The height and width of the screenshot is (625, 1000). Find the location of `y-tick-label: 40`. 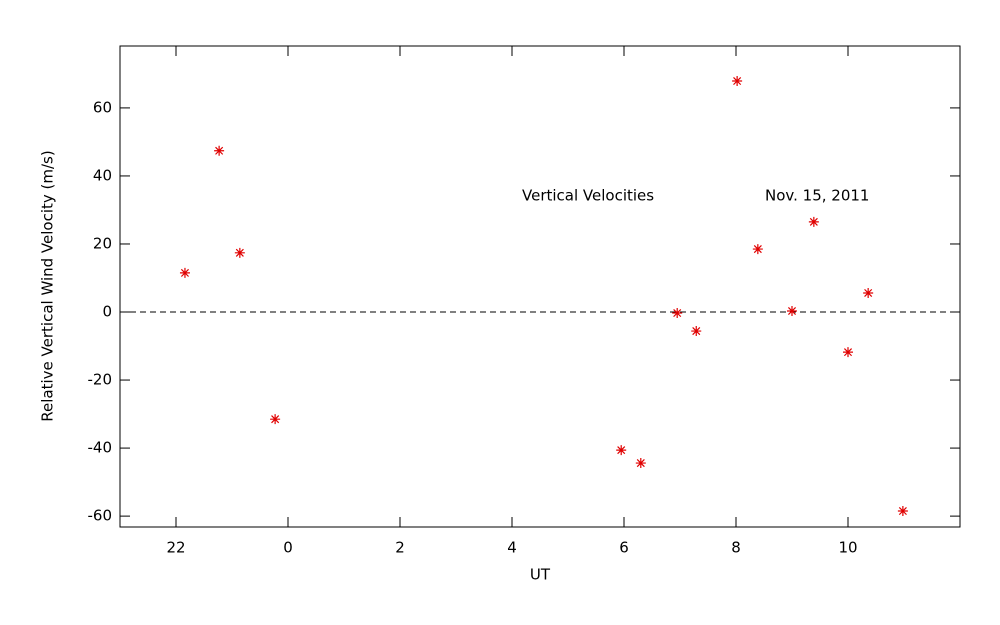

y-tick-label: 40 is located at coordinates (102, 175).